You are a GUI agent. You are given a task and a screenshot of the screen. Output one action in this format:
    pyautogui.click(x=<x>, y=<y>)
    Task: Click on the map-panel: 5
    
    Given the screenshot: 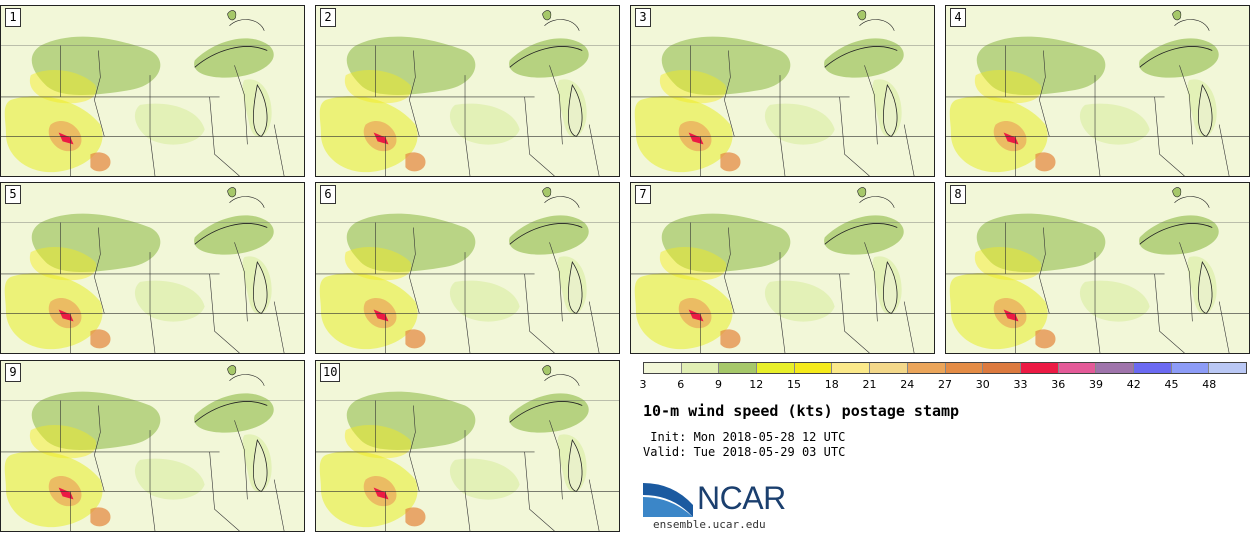 What is the action you would take?
    pyautogui.click(x=152, y=268)
    